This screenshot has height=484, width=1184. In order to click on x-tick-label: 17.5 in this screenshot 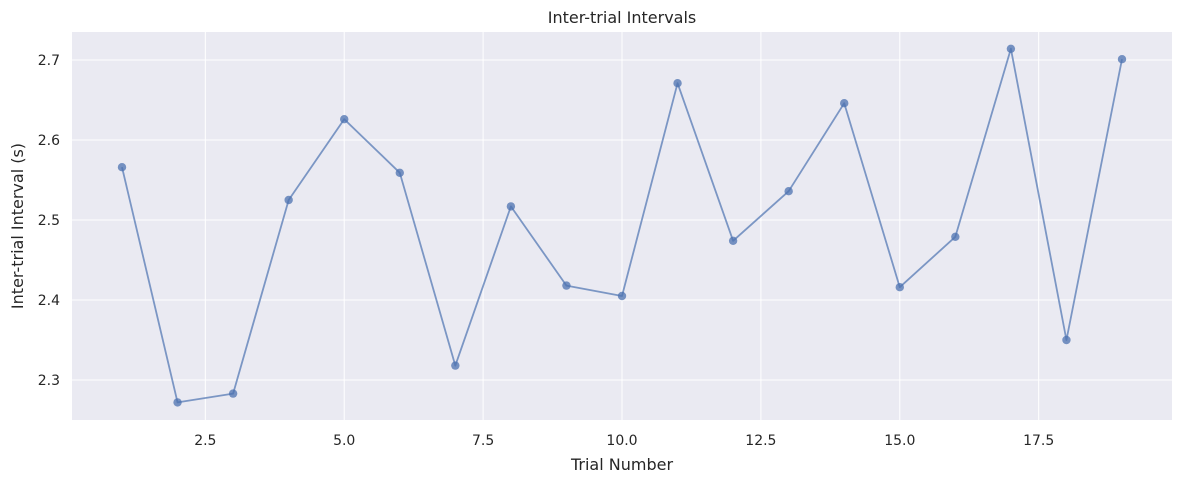, I will do `click(1038, 441)`.